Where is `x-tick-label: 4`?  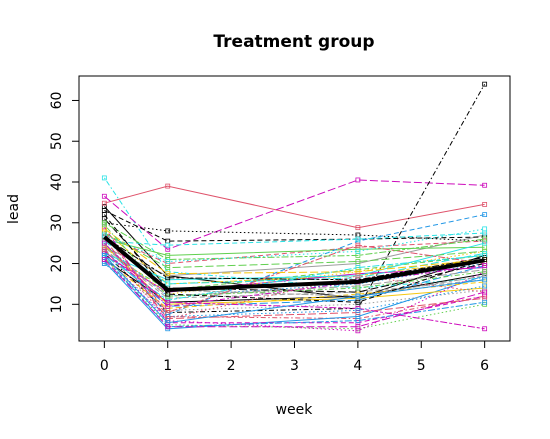
x-tick-label: 4 is located at coordinates (357, 366).